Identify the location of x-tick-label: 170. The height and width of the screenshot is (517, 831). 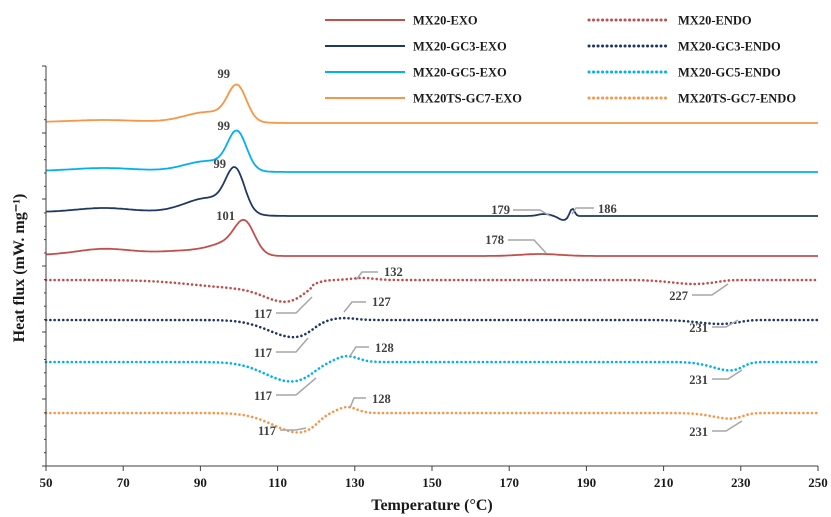
(509, 482).